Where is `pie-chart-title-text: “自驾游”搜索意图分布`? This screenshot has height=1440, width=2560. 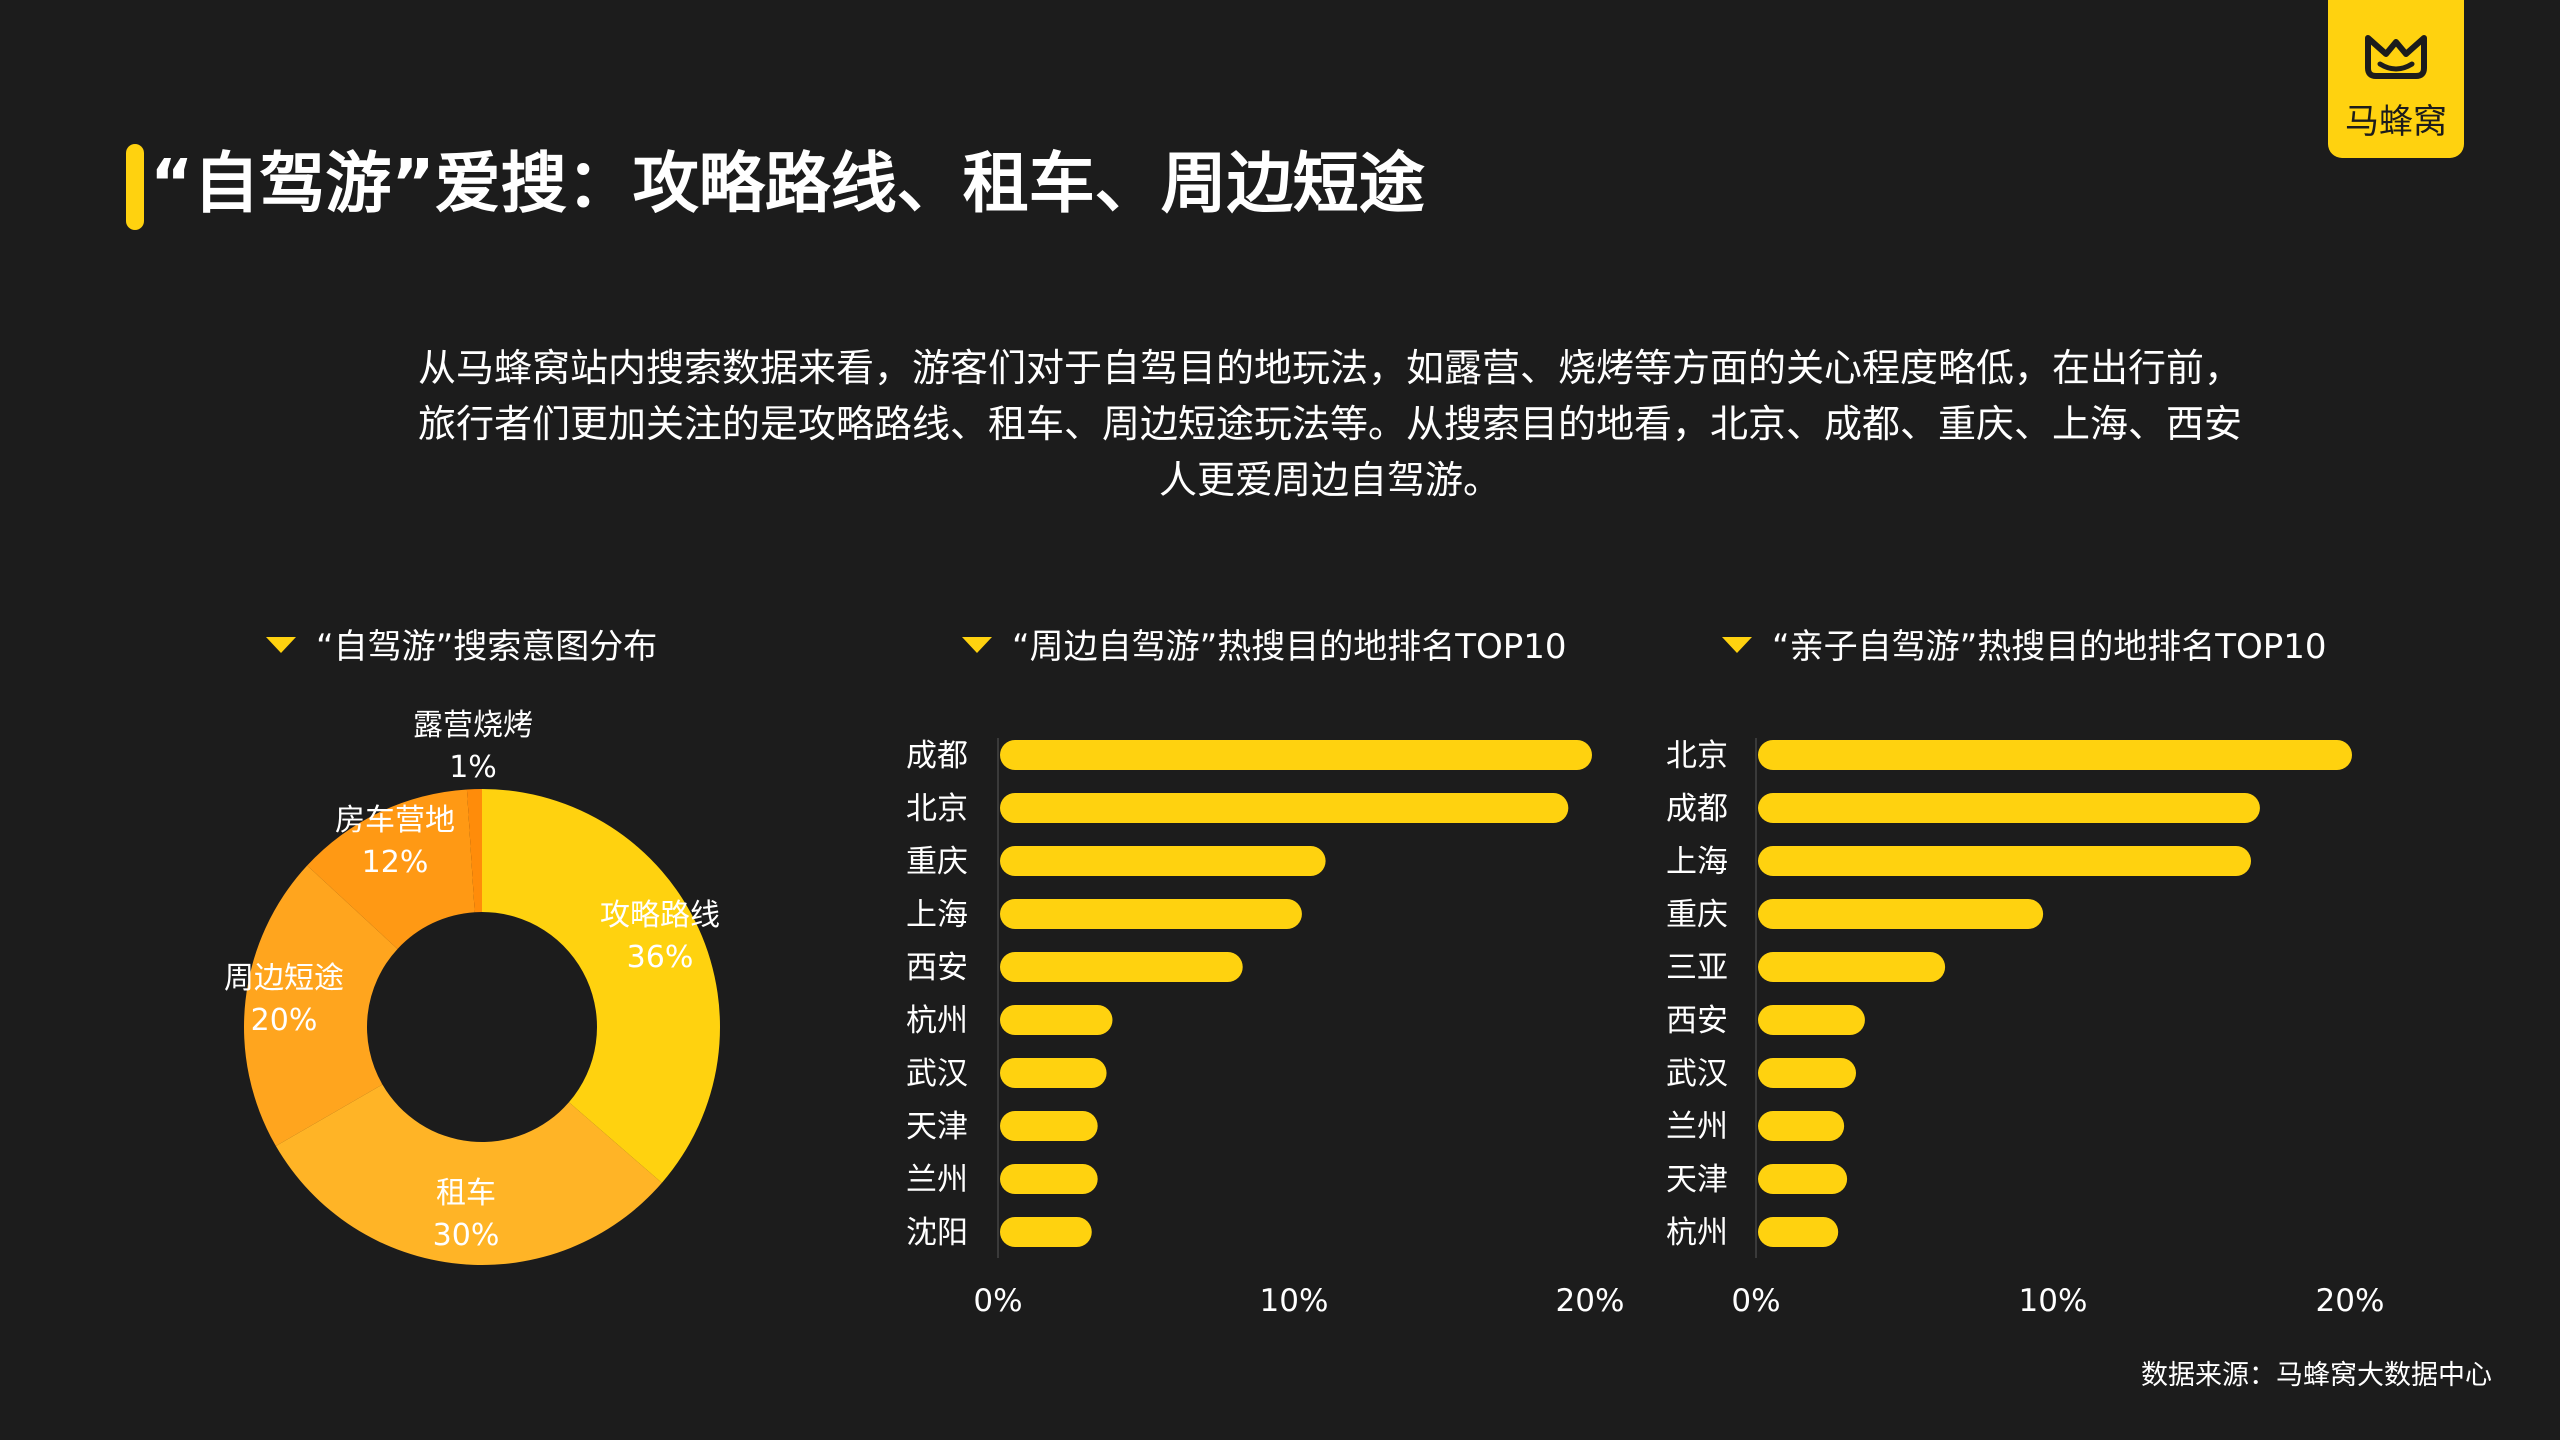 pie-chart-title-text: “自驾游”搜索意图分布 is located at coordinates (487, 647).